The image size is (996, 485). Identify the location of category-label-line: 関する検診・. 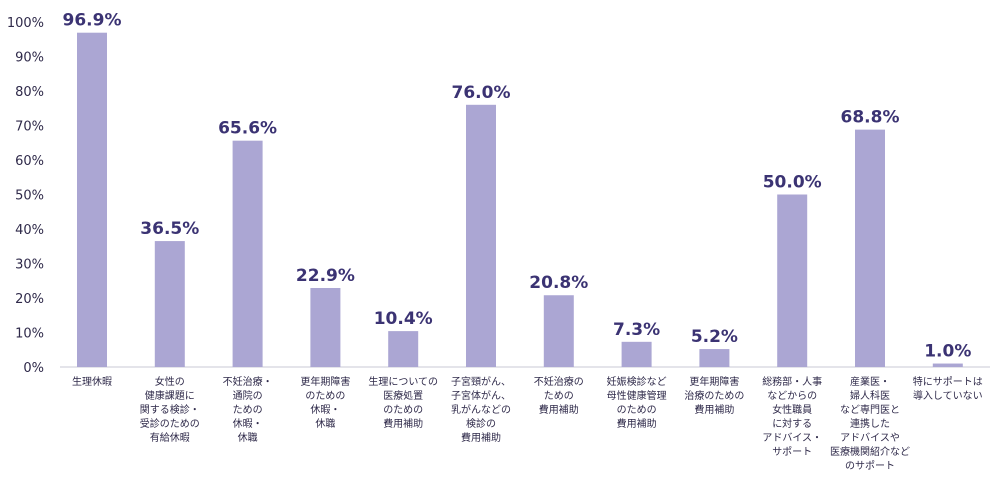
(170, 409).